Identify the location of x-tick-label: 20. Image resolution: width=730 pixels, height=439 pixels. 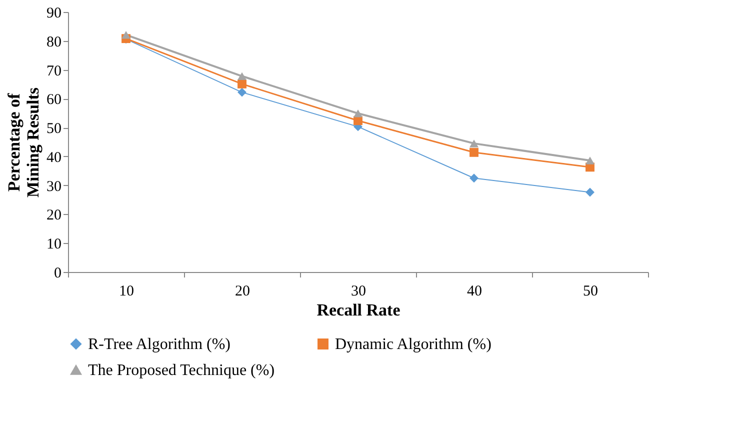
(242, 292).